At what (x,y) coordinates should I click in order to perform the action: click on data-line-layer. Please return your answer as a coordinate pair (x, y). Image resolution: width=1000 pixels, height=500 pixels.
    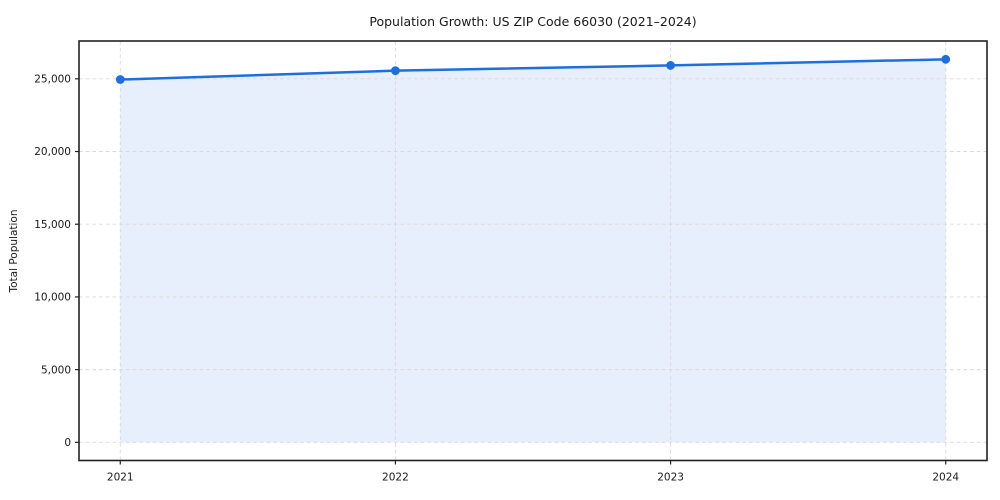
    Looking at the image, I should click on (533, 69).